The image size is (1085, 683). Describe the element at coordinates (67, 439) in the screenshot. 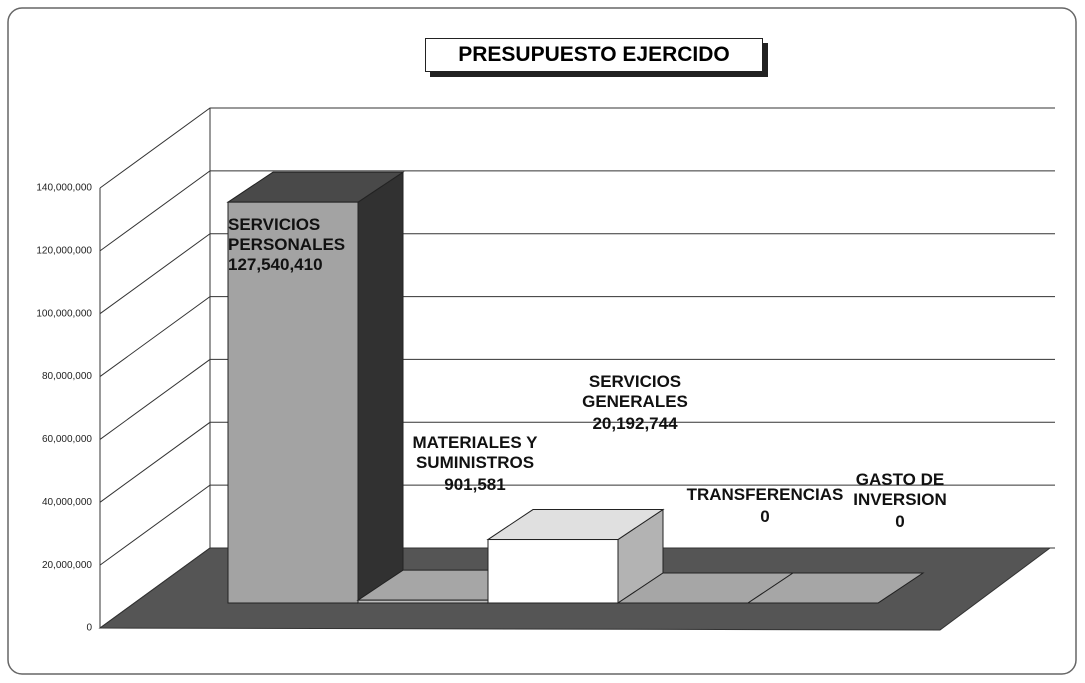

I see `y-tick-label: 60,000,000` at that location.